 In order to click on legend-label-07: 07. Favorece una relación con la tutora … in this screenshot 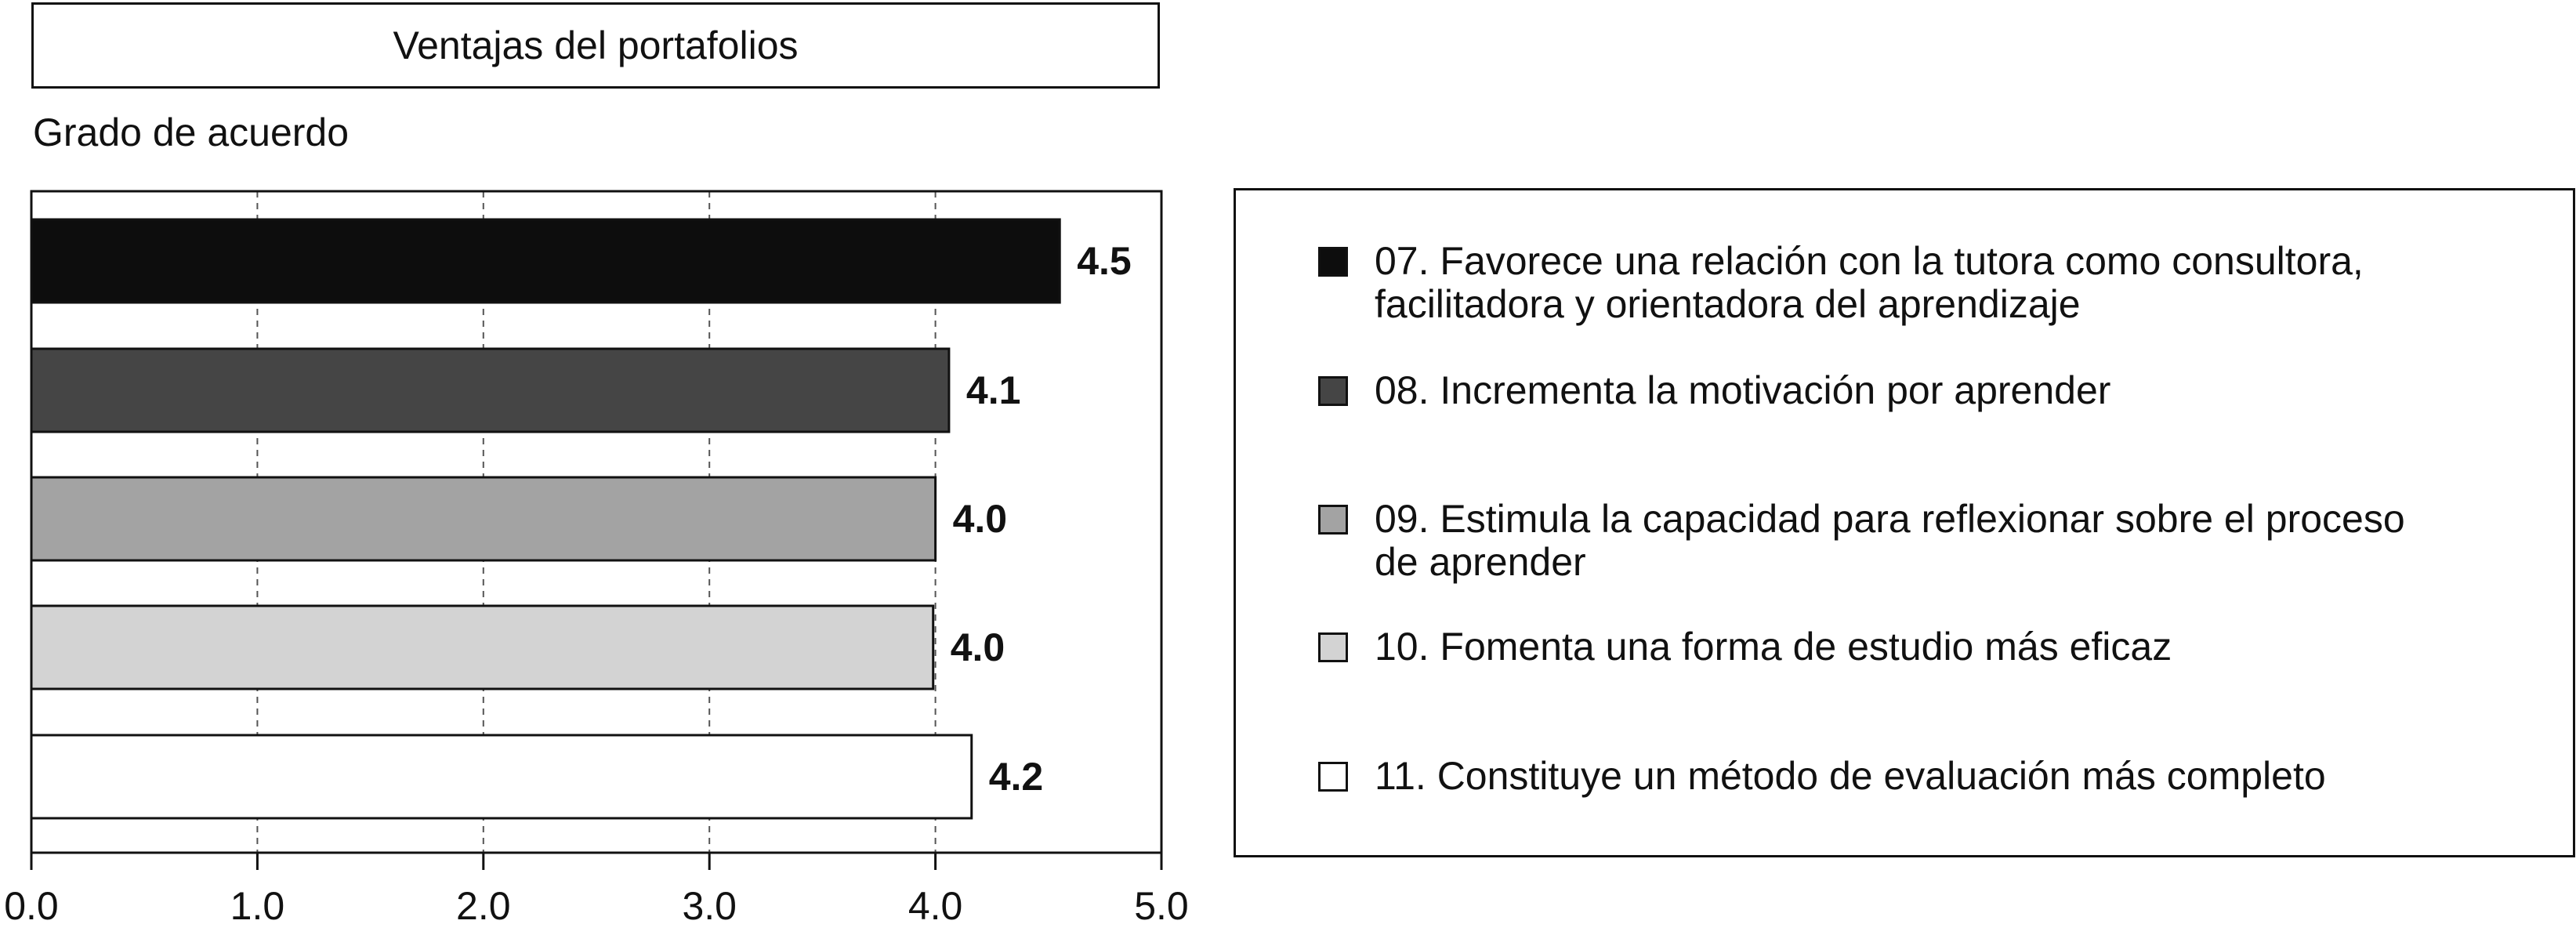, I will do `click(1869, 282)`.